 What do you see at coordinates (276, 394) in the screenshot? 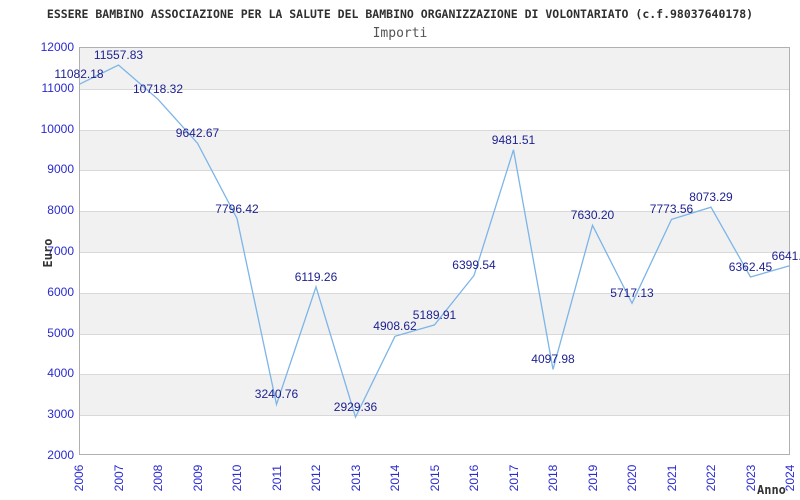
I see `data-point-label: 3240.76` at bounding box center [276, 394].